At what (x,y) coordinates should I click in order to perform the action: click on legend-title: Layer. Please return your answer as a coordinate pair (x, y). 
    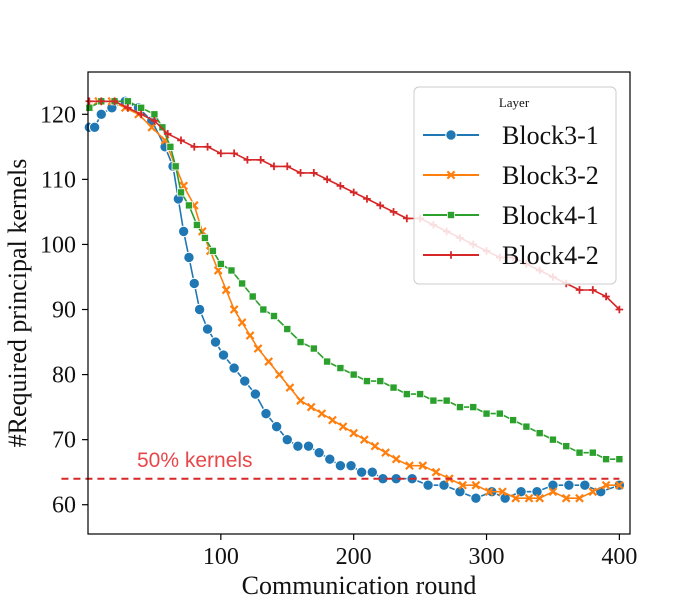
    Looking at the image, I should click on (514, 102).